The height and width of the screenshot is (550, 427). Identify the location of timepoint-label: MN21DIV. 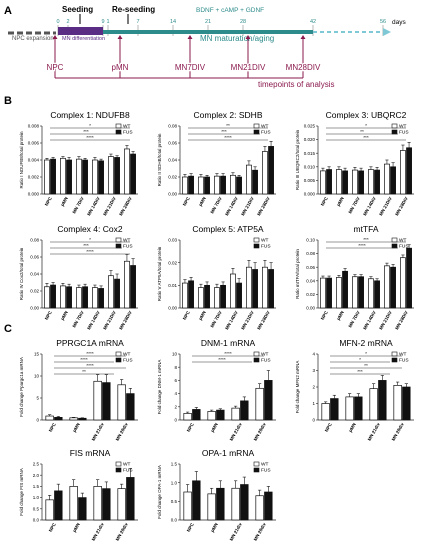
(248, 67).